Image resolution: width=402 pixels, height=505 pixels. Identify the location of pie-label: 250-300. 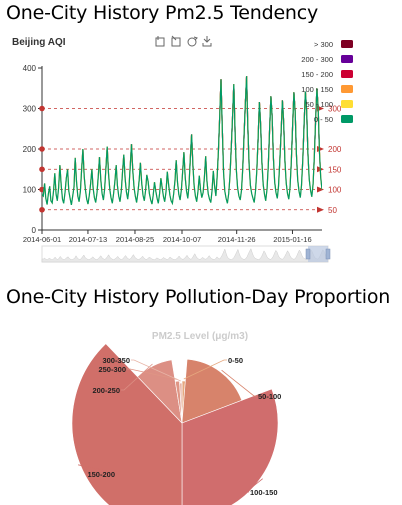
(112, 369).